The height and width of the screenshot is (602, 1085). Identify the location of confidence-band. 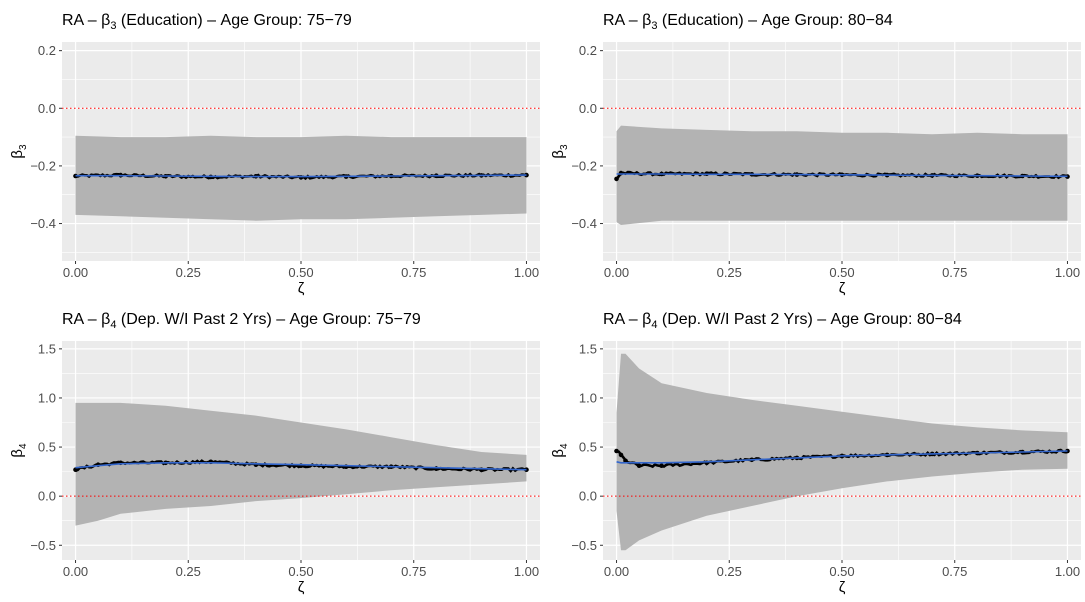
(842, 452).